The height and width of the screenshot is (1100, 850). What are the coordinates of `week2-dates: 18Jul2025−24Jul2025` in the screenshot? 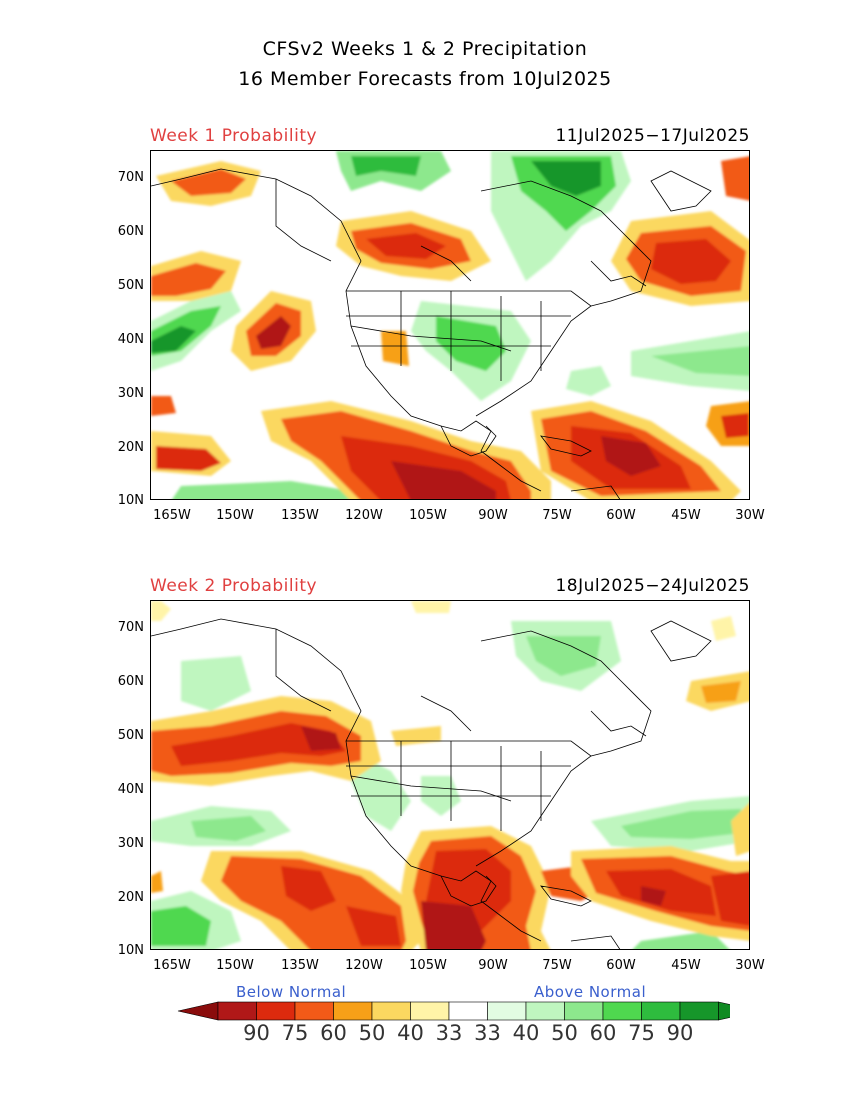 It's located at (652, 586).